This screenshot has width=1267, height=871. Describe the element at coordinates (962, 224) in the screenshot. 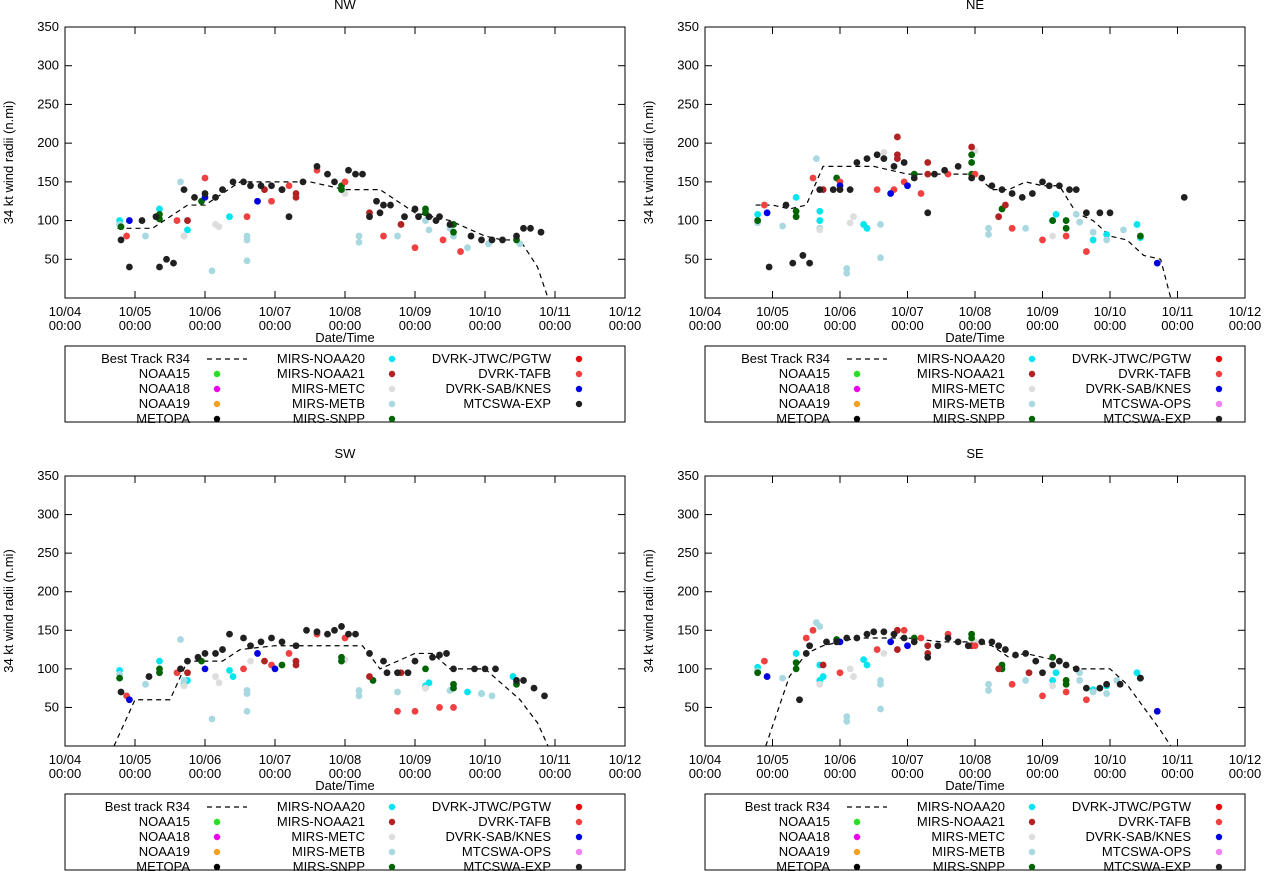

I see `series-dvrk-sab-knes` at that location.